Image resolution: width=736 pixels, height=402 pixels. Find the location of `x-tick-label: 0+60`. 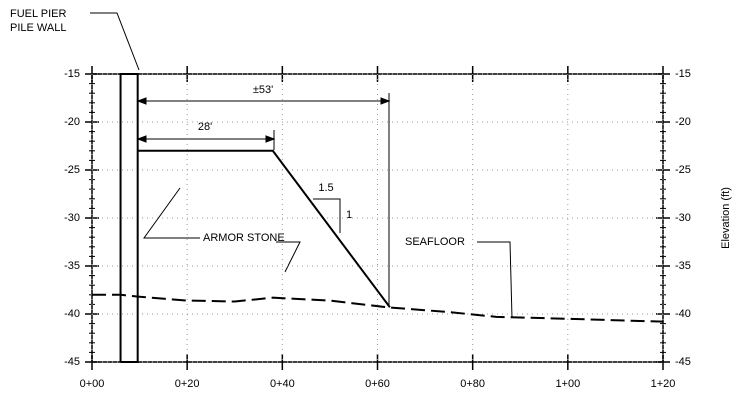

x-tick-label: 0+60 is located at coordinates (377, 384).